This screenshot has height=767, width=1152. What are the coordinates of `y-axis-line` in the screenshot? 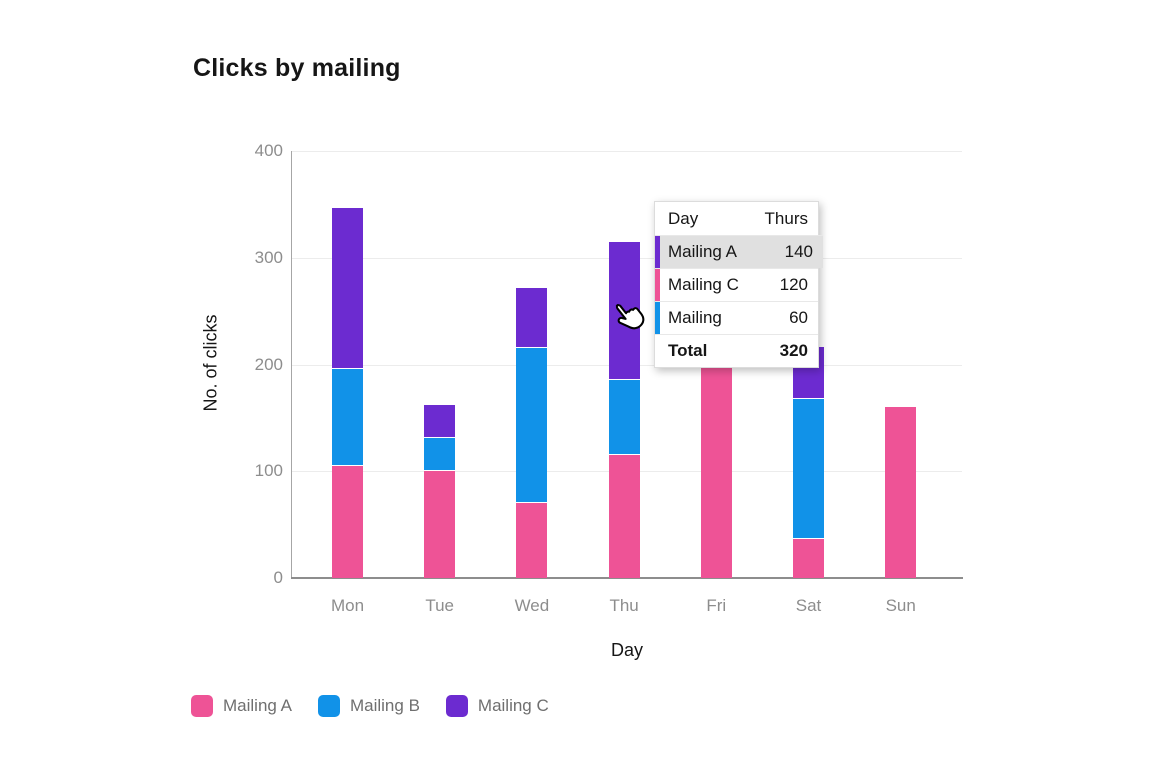 It's located at (291, 365).